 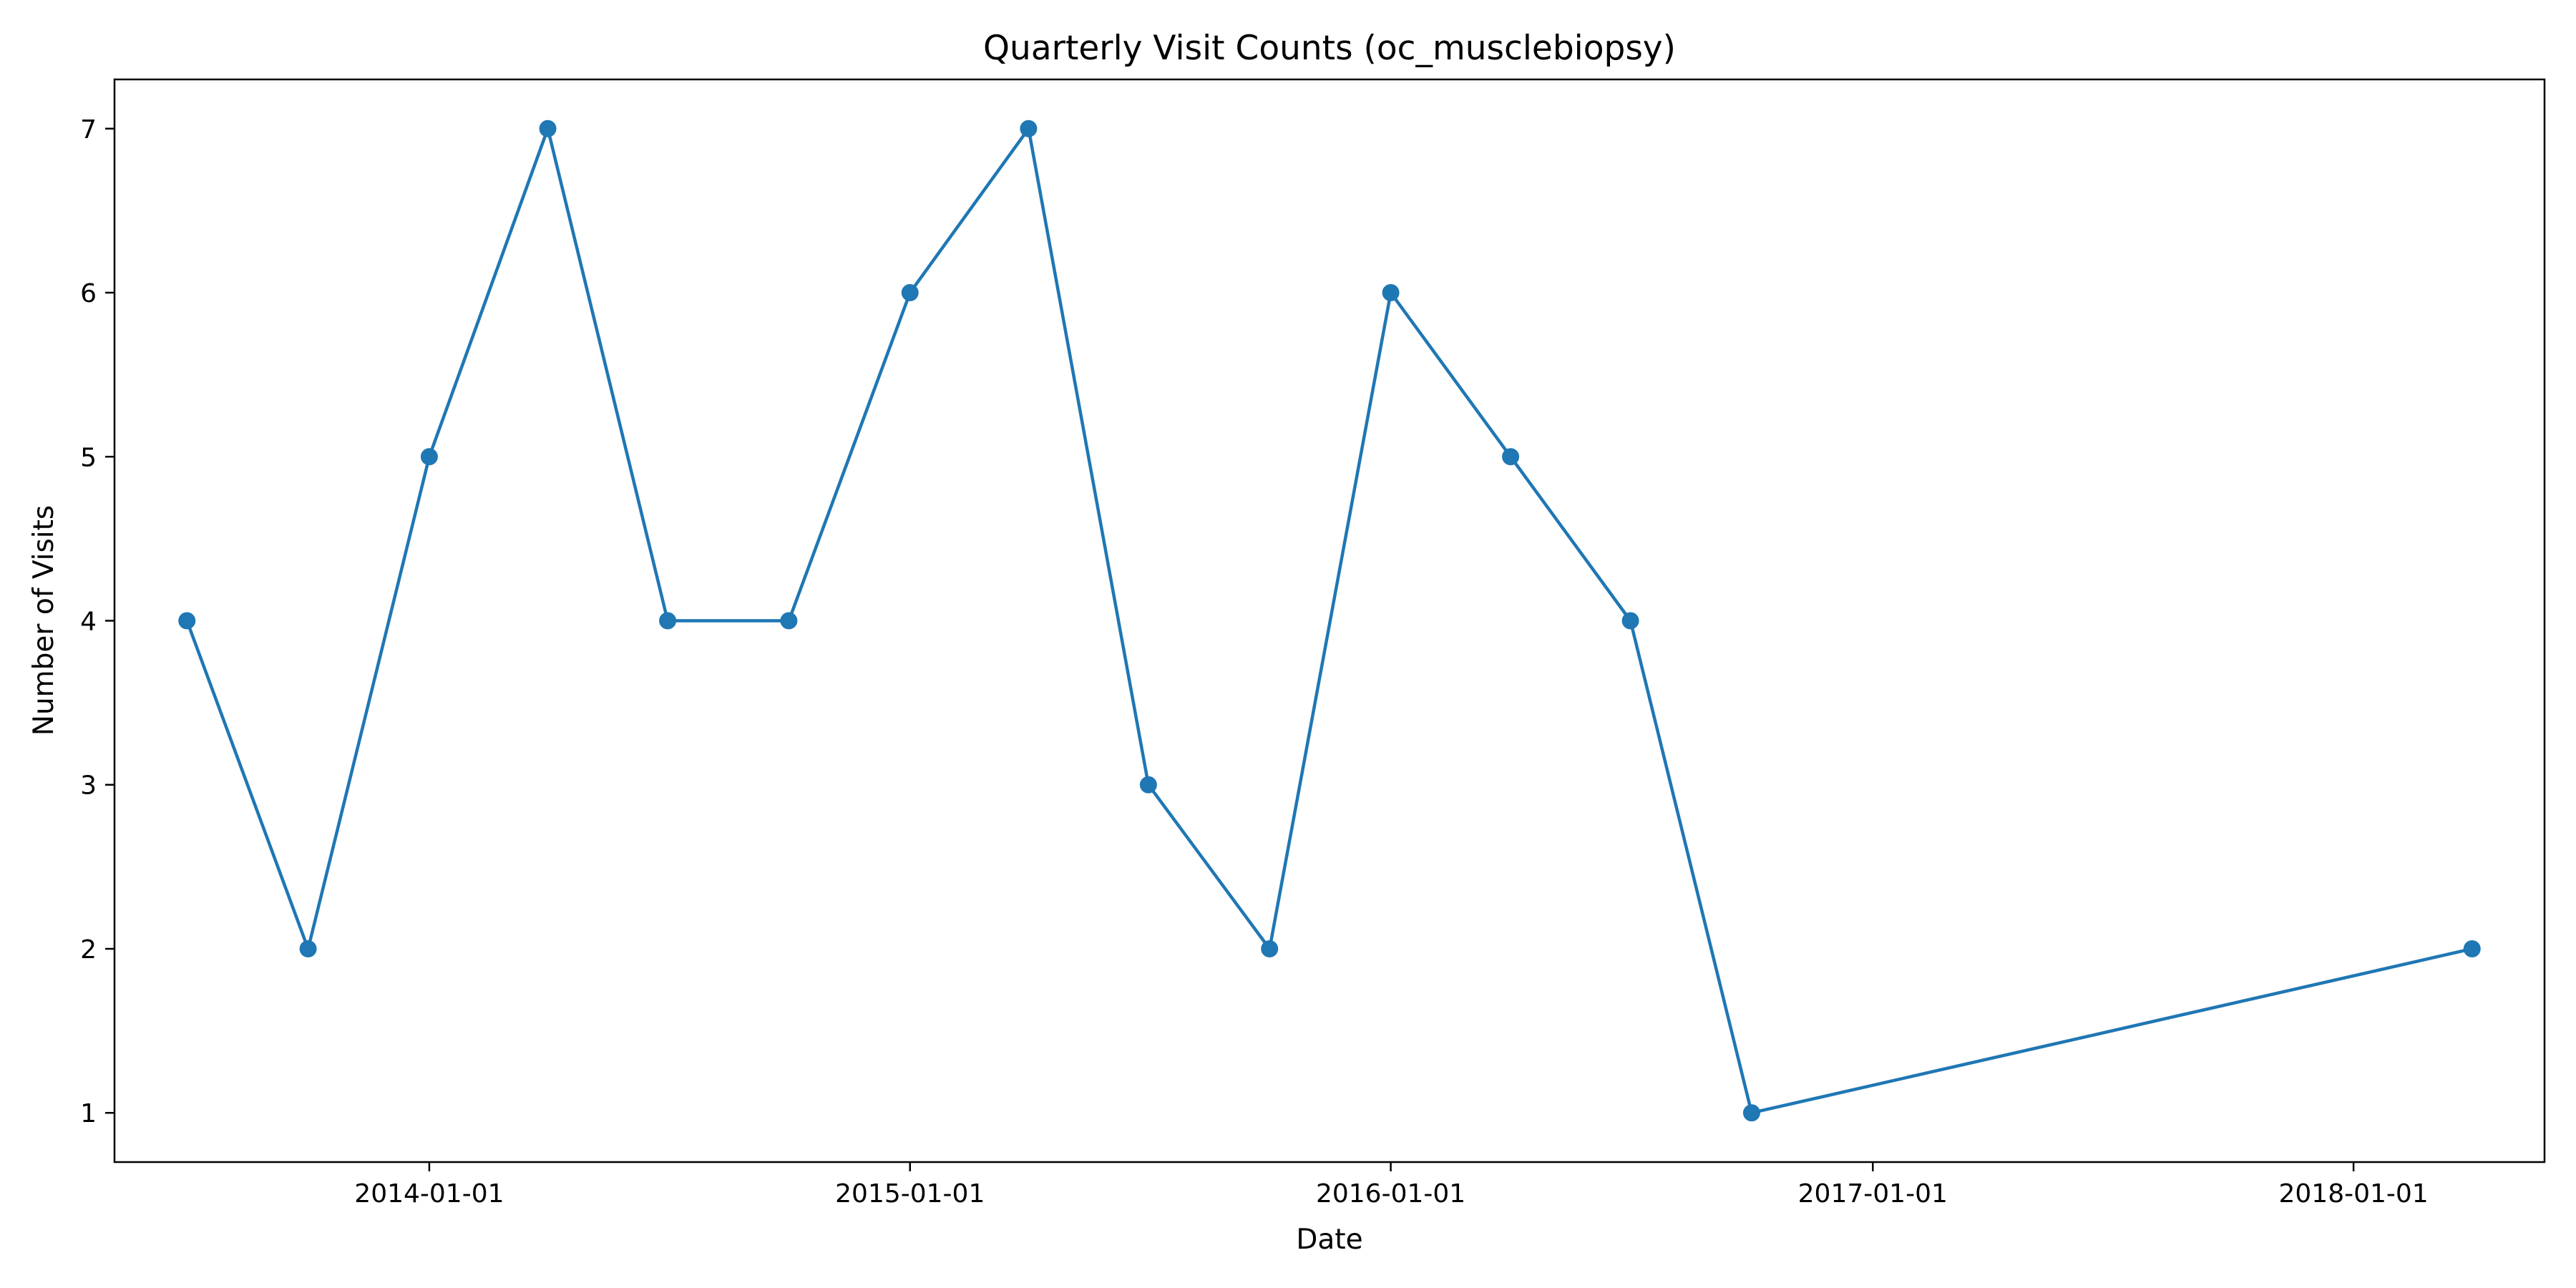 I want to click on y-tick-label: 7, so click(x=88, y=130).